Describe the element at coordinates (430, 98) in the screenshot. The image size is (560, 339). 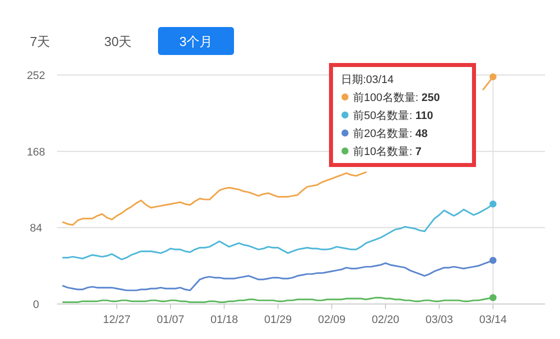
I see `annotation: 250` at that location.